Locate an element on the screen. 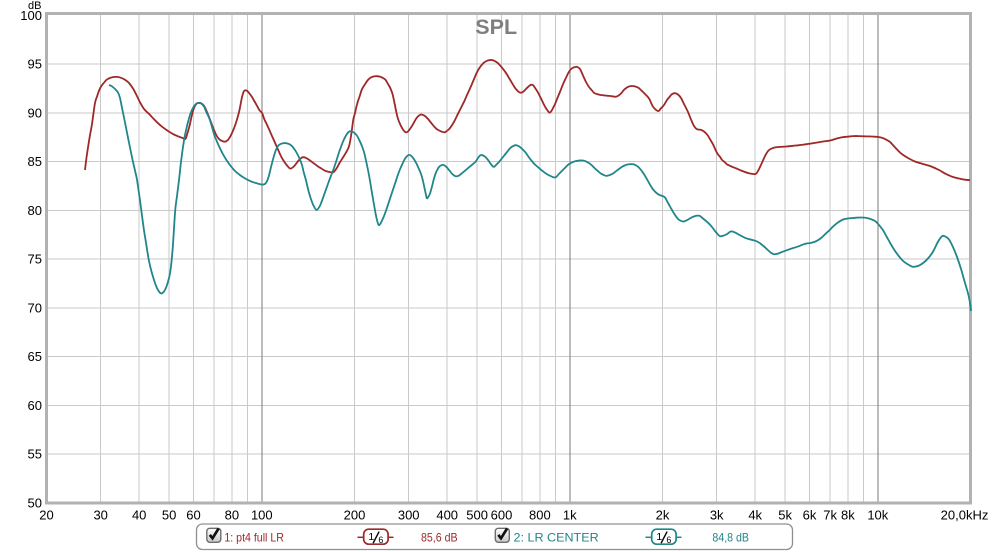  svg-text: 1k is located at coordinates (570, 515).